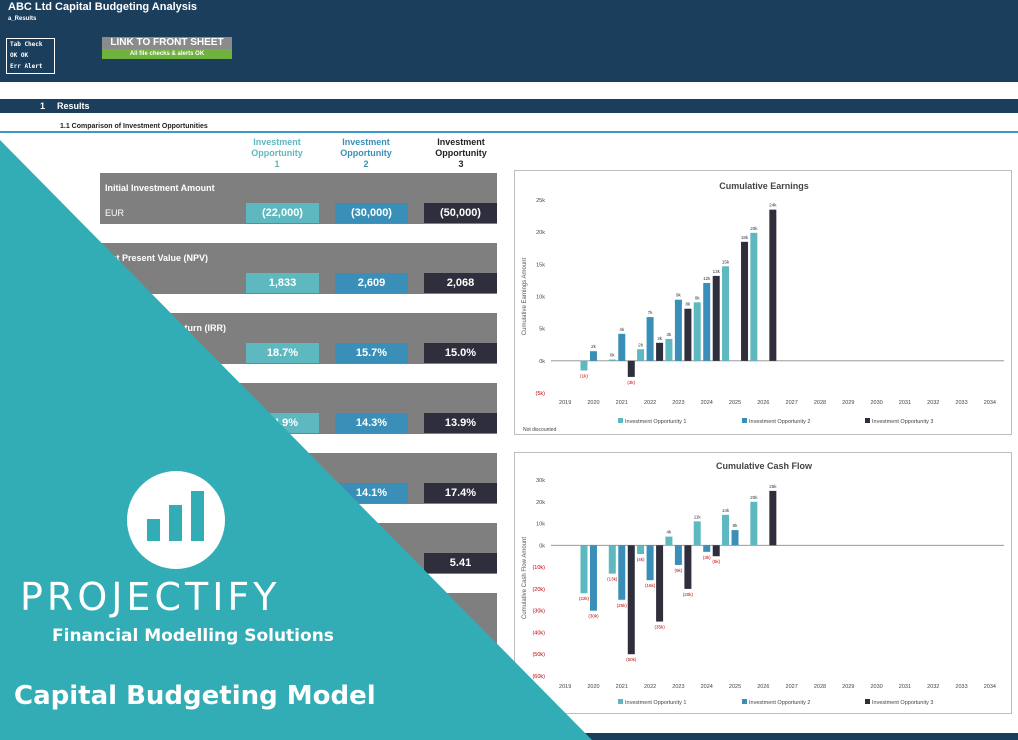  What do you see at coordinates (726, 261) in the screenshot?
I see `bar-data-label: 15k` at bounding box center [726, 261].